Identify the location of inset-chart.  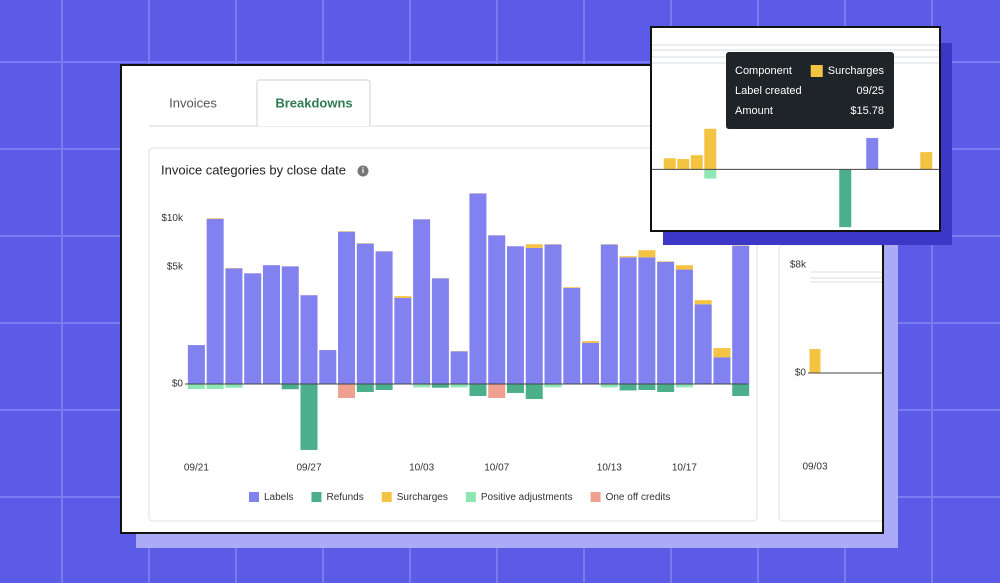
(795, 178).